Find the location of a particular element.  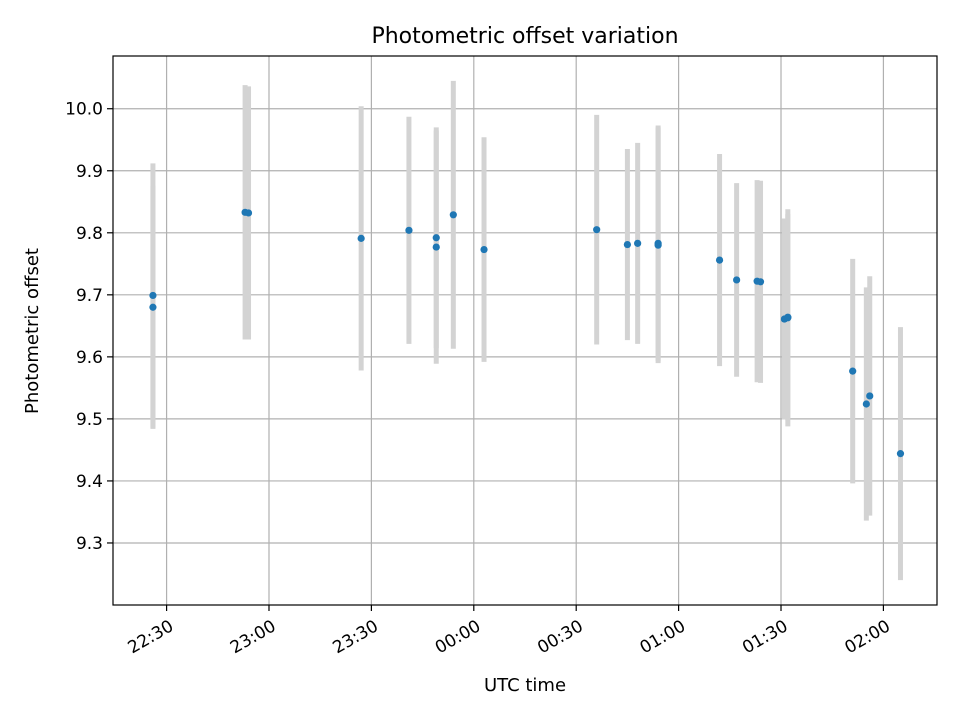

x-tick-label: 23:00 is located at coordinates (253, 637).